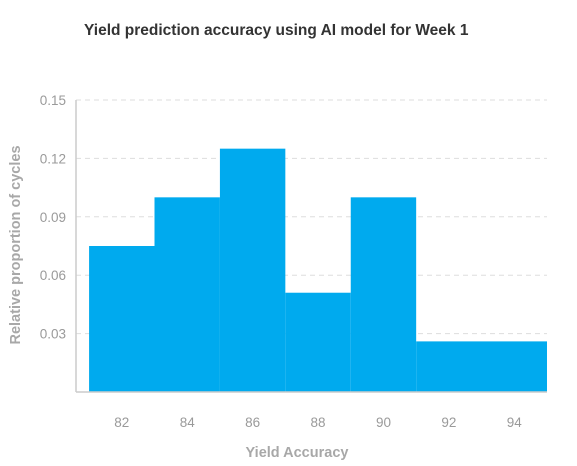 The width and height of the screenshot is (577, 466). I want to click on x-tick-label: 86, so click(252, 422).